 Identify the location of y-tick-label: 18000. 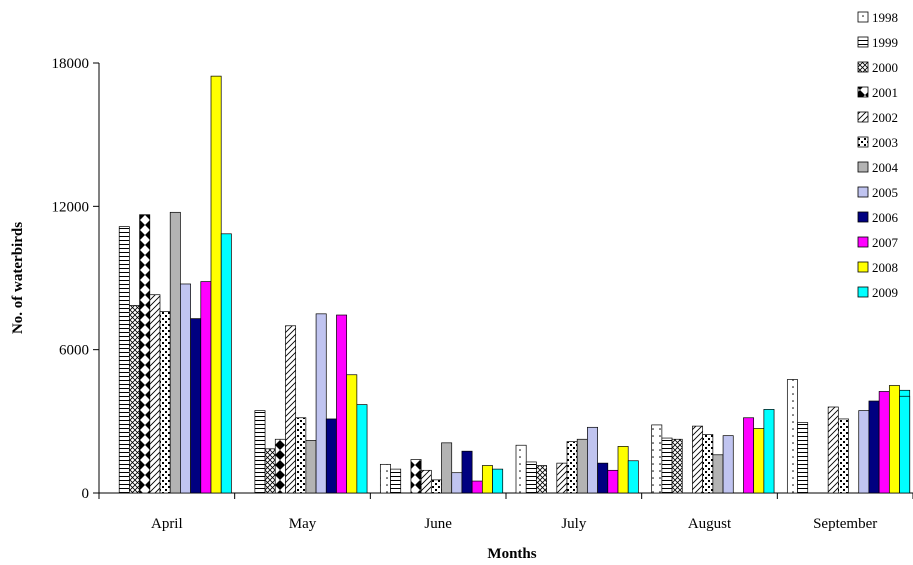
(71, 64).